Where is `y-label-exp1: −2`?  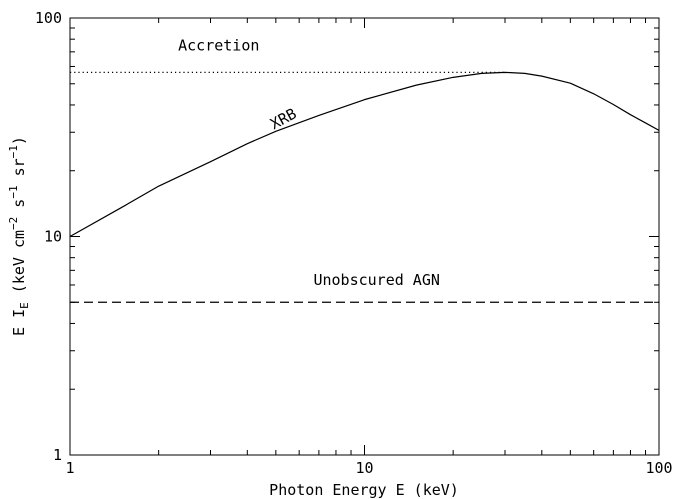
y-label-exp1: −2 is located at coordinates (13, 223).